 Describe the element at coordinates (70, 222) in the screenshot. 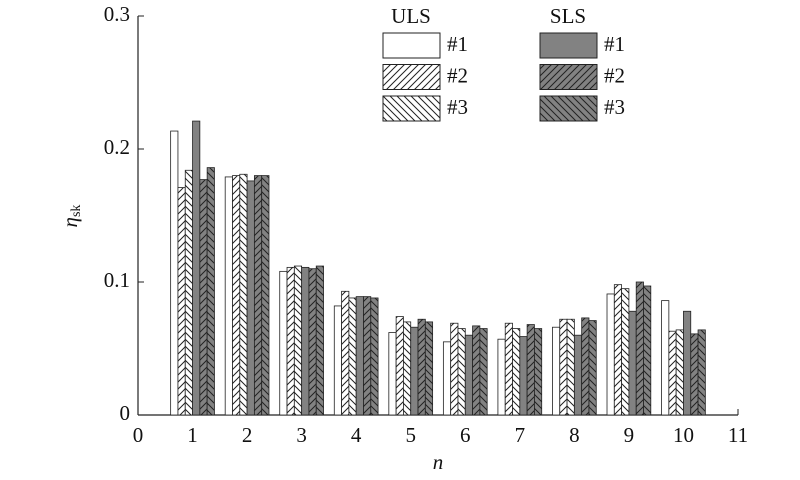

I see `y-axis-symbol: η` at that location.